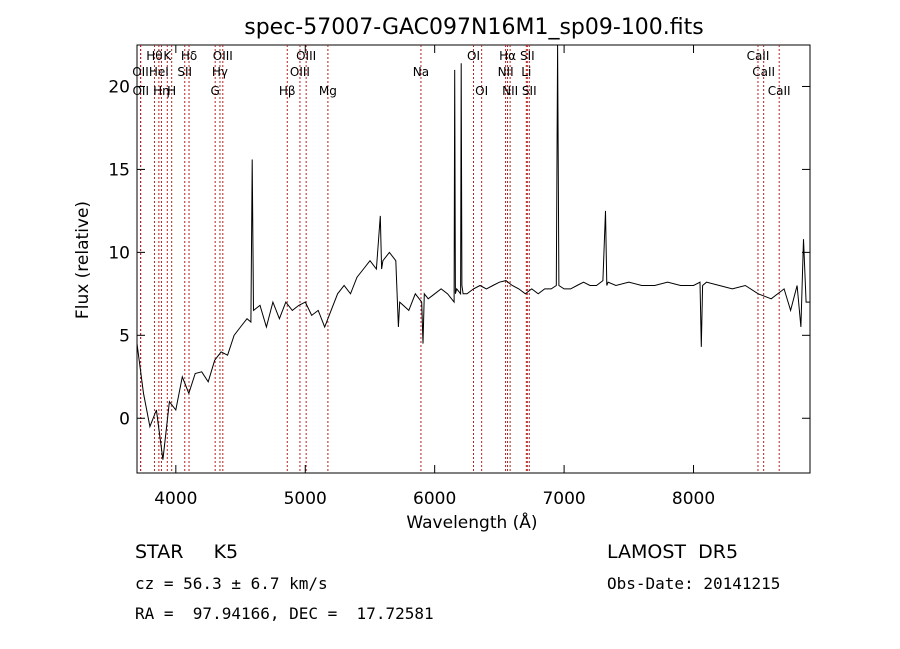 Image resolution: width=900 pixels, height=649 pixels. What do you see at coordinates (328, 91) in the screenshot?
I see `line-label-15: Mg` at bounding box center [328, 91].